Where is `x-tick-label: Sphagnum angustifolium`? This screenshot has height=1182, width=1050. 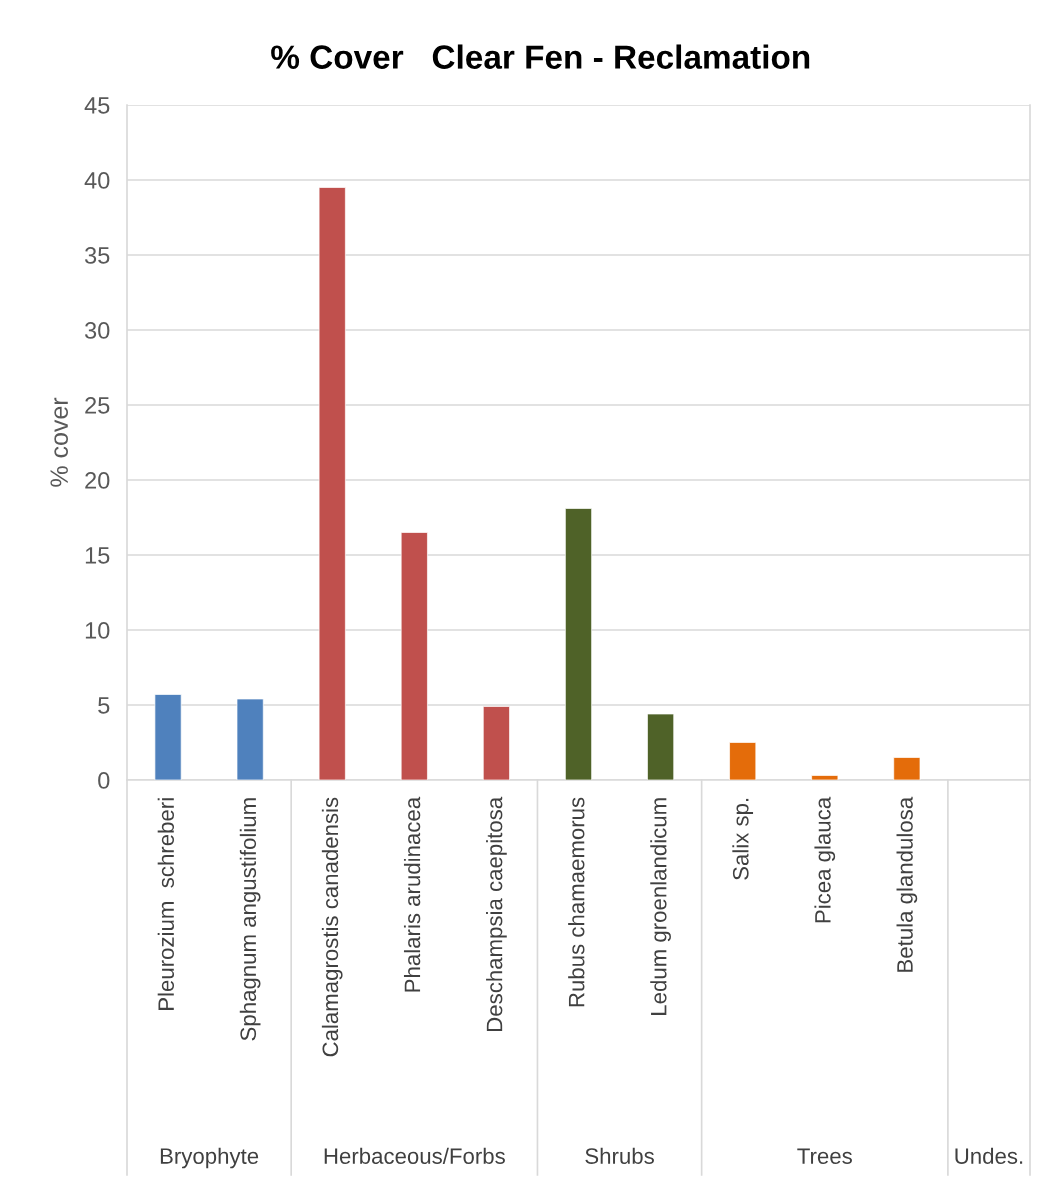
x-tick-label: Sphagnum angustifolium is located at coordinates (250, 919).